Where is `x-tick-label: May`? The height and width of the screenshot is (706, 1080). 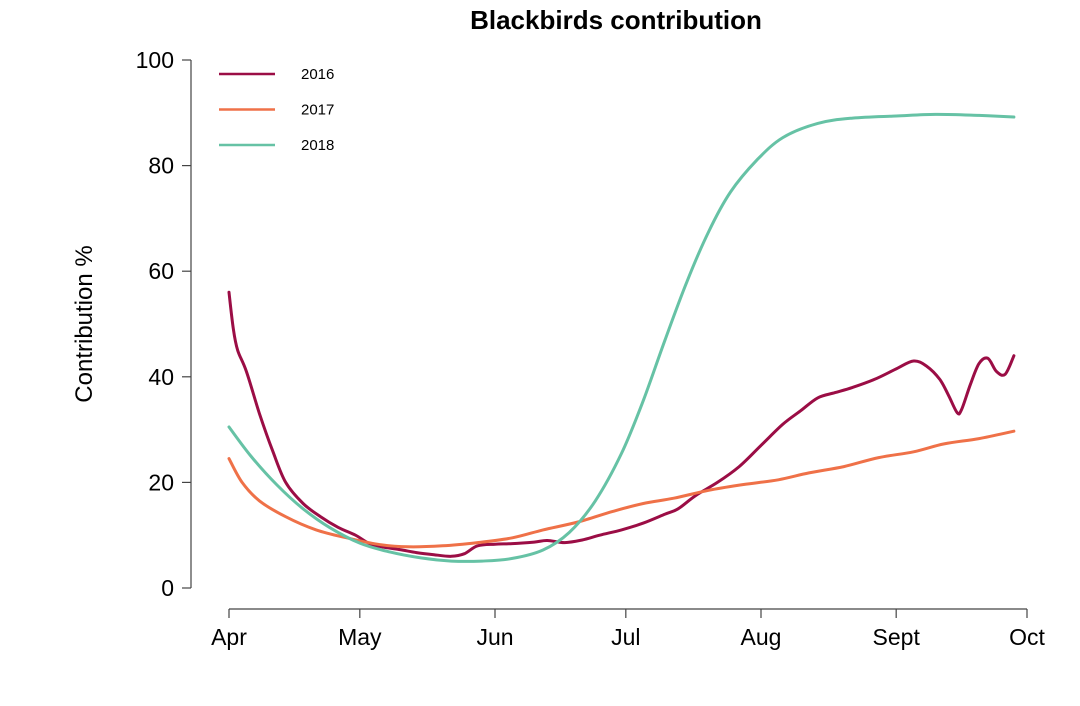 x-tick-label: May is located at coordinates (360, 637).